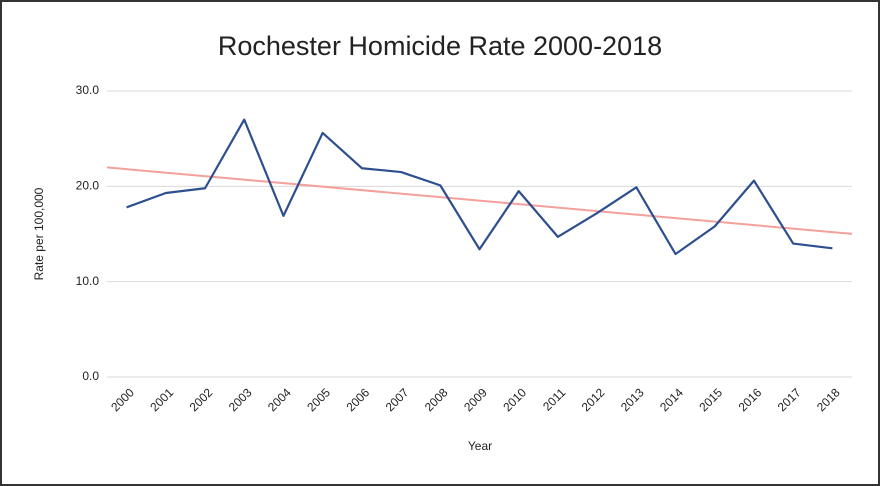  Describe the element at coordinates (88, 90) in the screenshot. I see `y-tick-label: 30.0` at that location.